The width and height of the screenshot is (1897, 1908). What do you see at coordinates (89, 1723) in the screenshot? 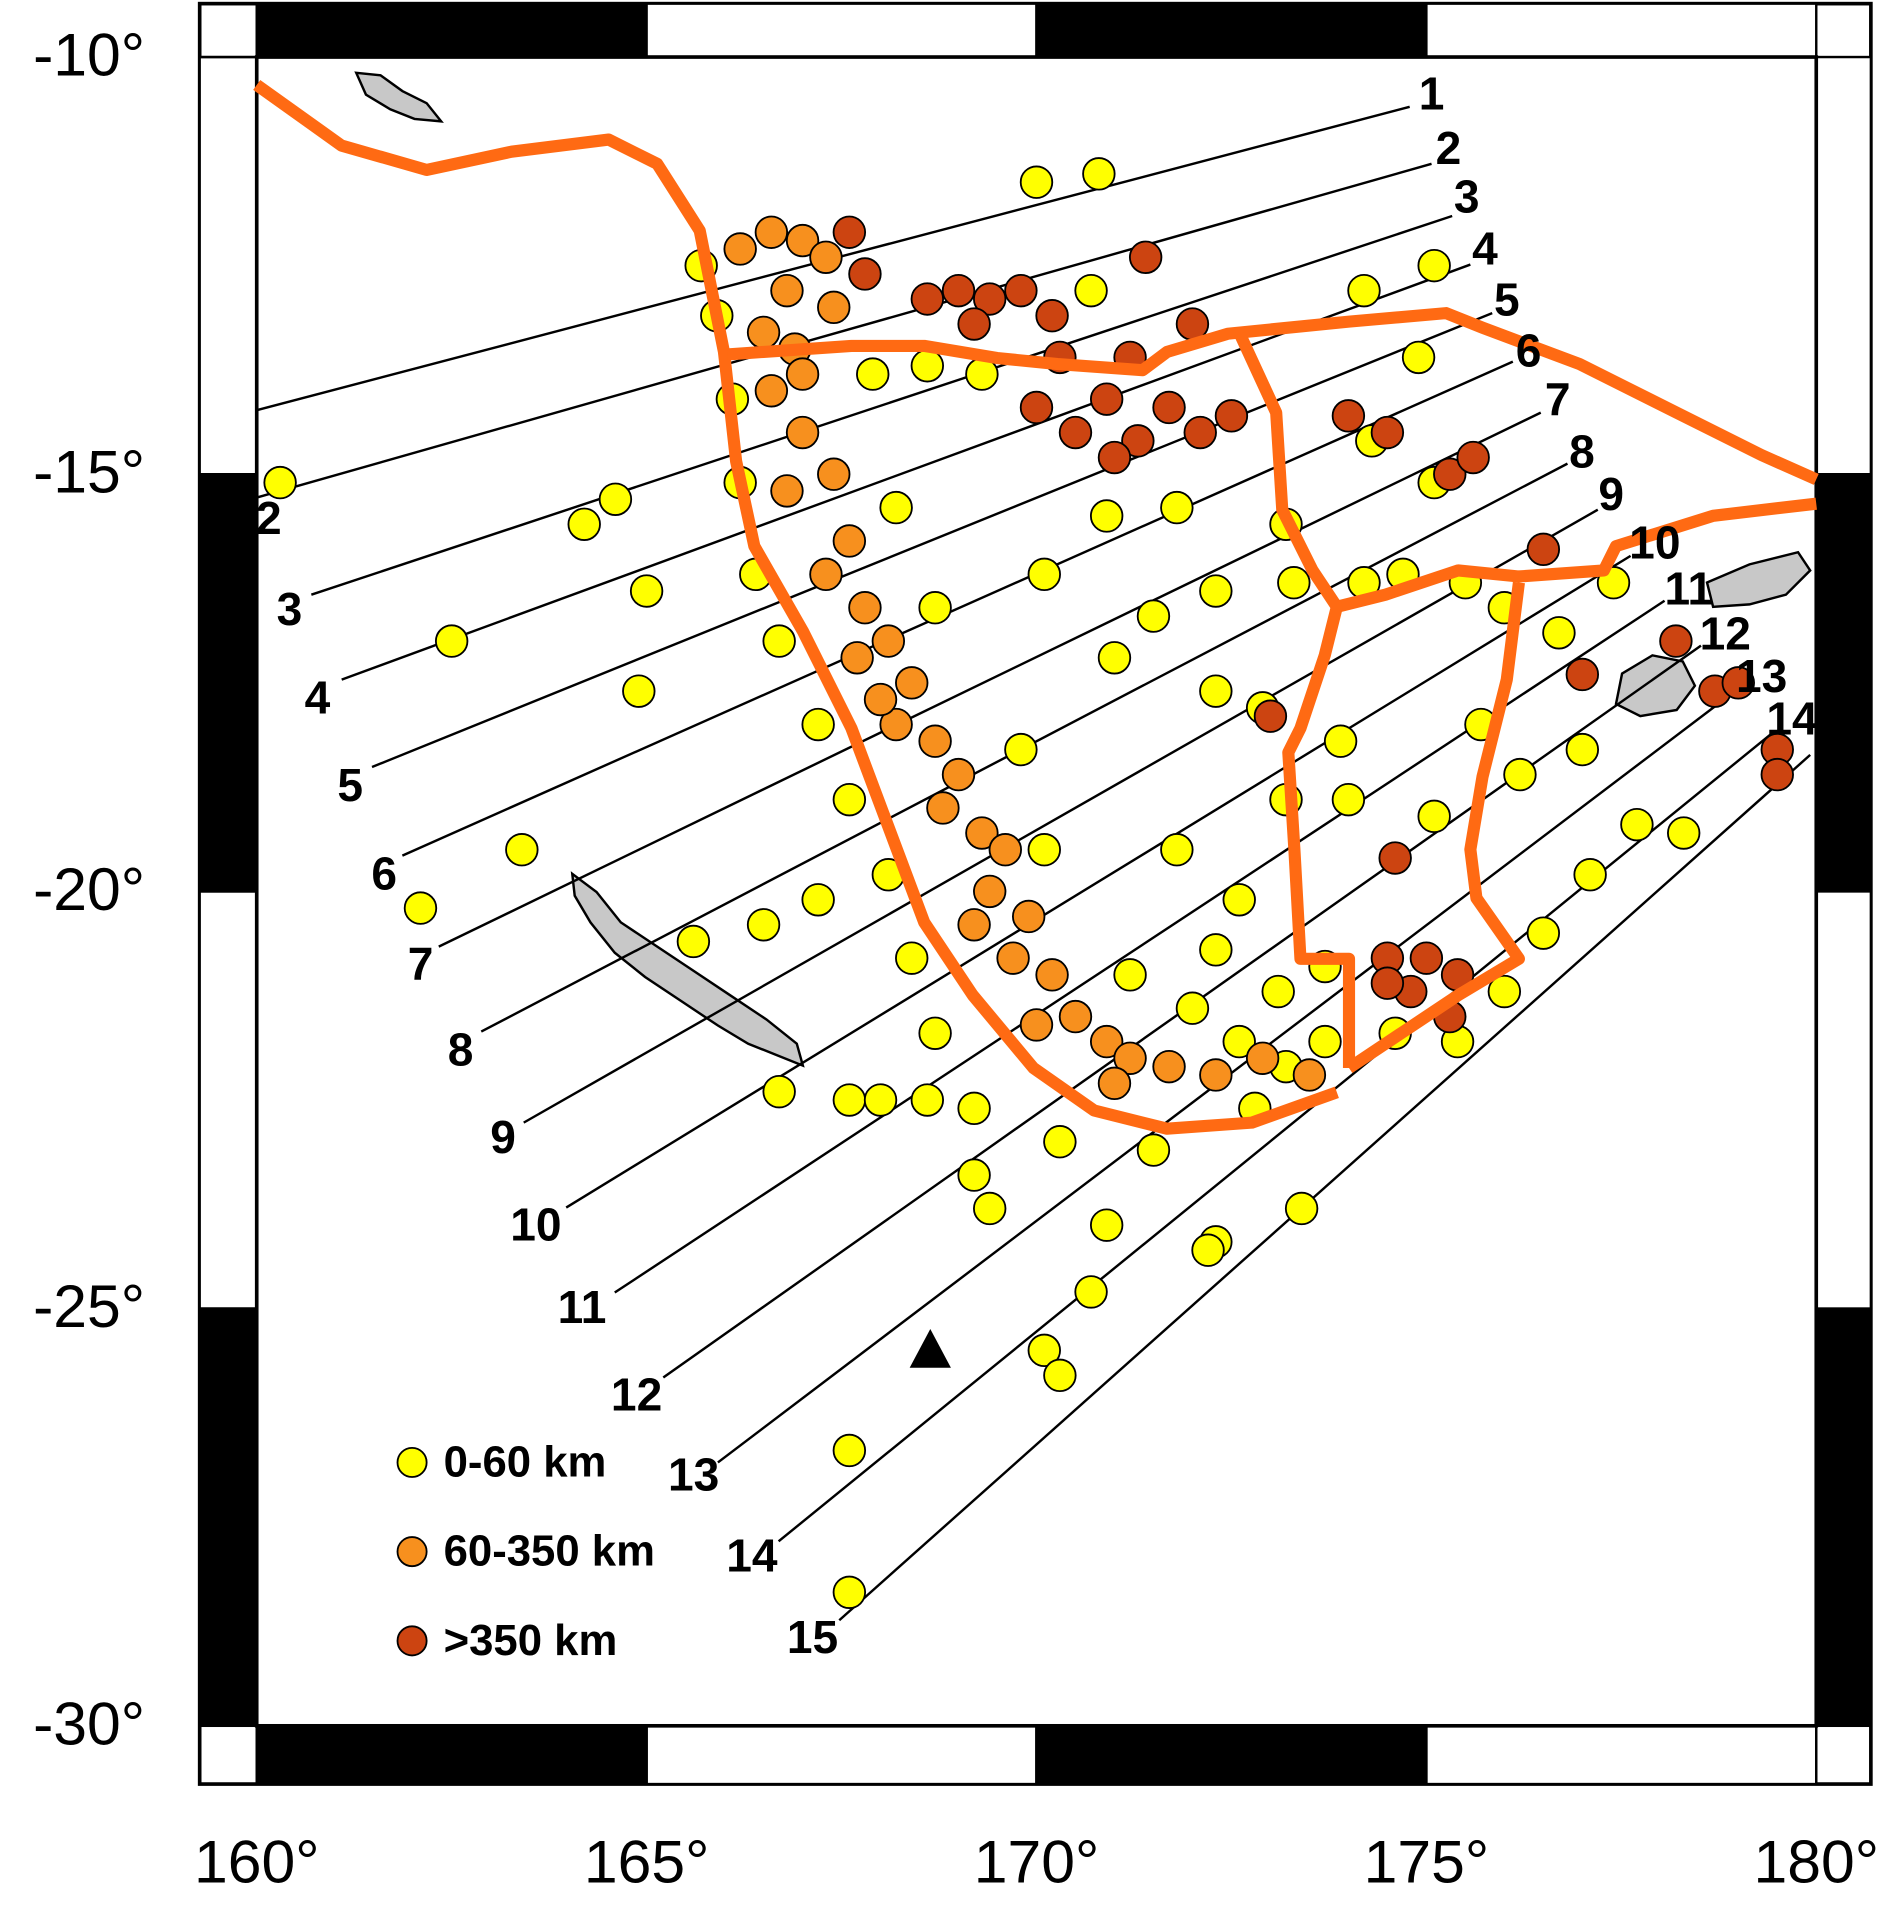
I see `y-tick-label: -30°` at bounding box center [89, 1723].